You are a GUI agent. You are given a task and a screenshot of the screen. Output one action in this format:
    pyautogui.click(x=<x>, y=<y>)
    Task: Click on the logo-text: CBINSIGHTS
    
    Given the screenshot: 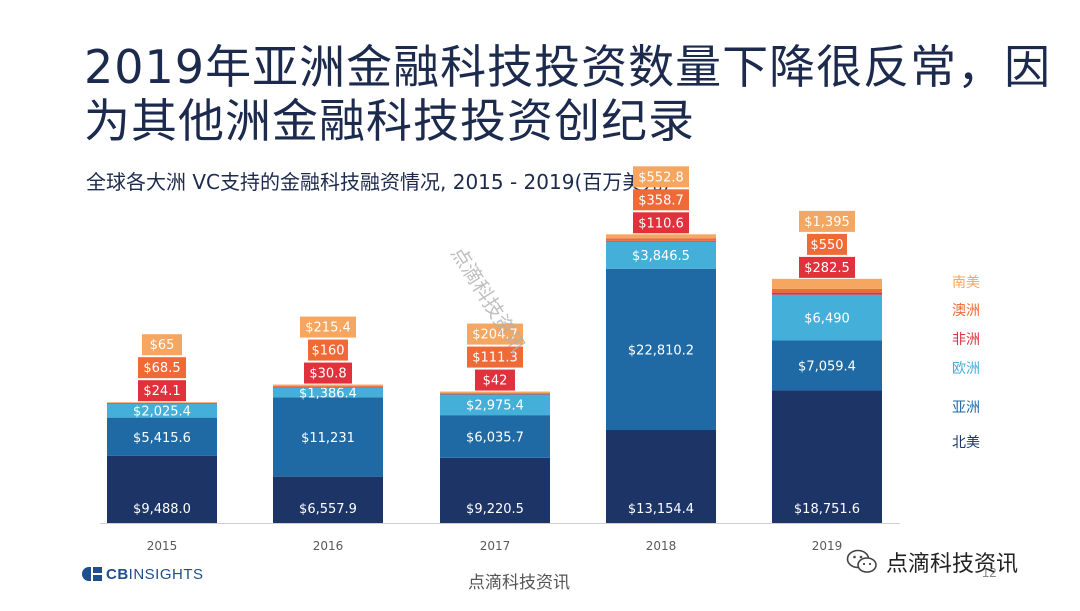 What is the action you would take?
    pyautogui.click(x=155, y=574)
    